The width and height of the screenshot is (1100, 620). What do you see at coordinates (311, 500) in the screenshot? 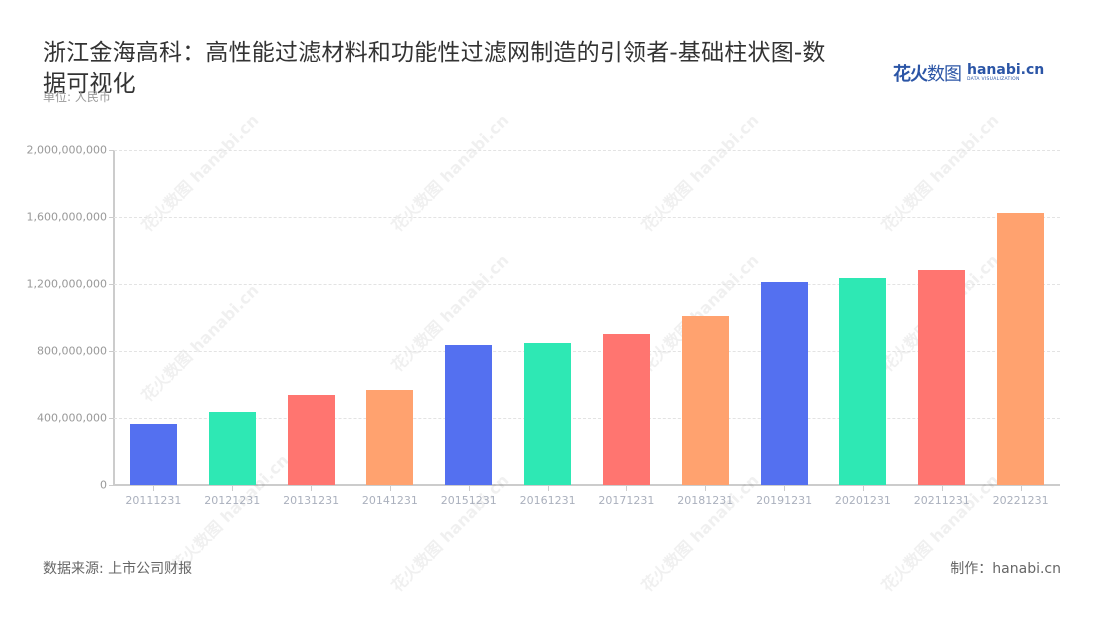
I see `x-tick-label: 20131231` at bounding box center [311, 500].